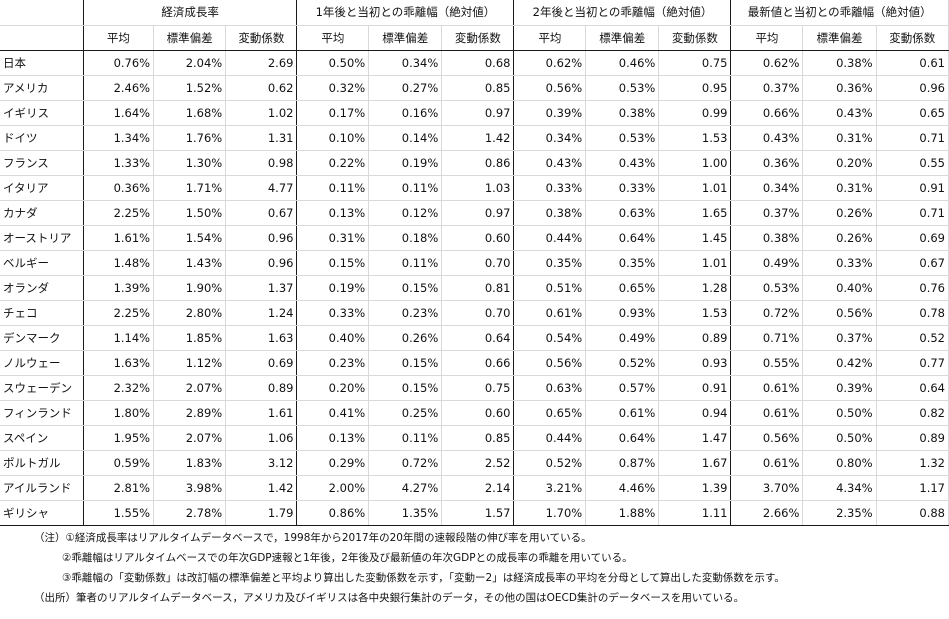 The width and height of the screenshot is (949, 619). I want to click on value-cell: 0.23%, so click(405, 313).